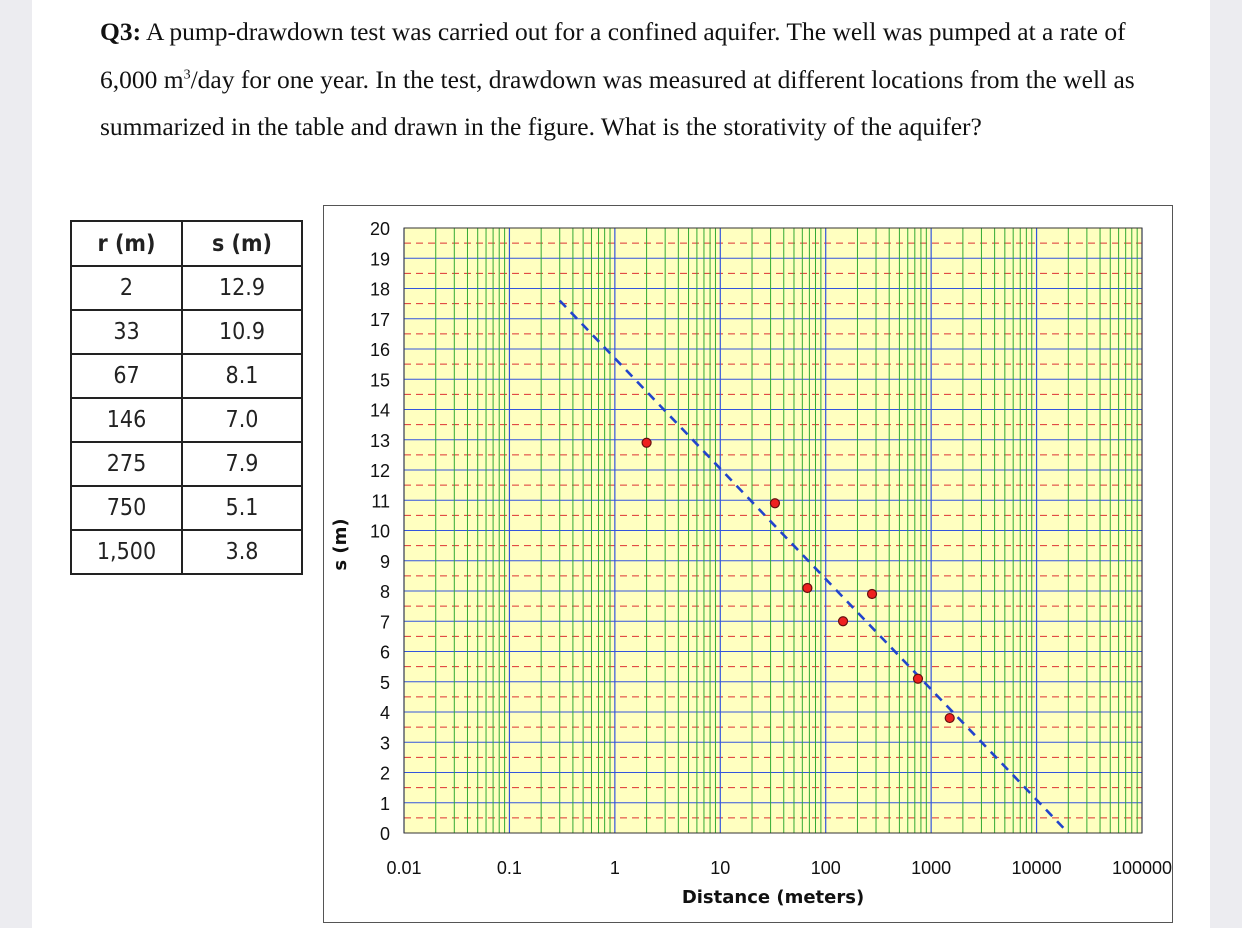  I want to click on x-axis-label: Distance (meters), so click(773, 897).